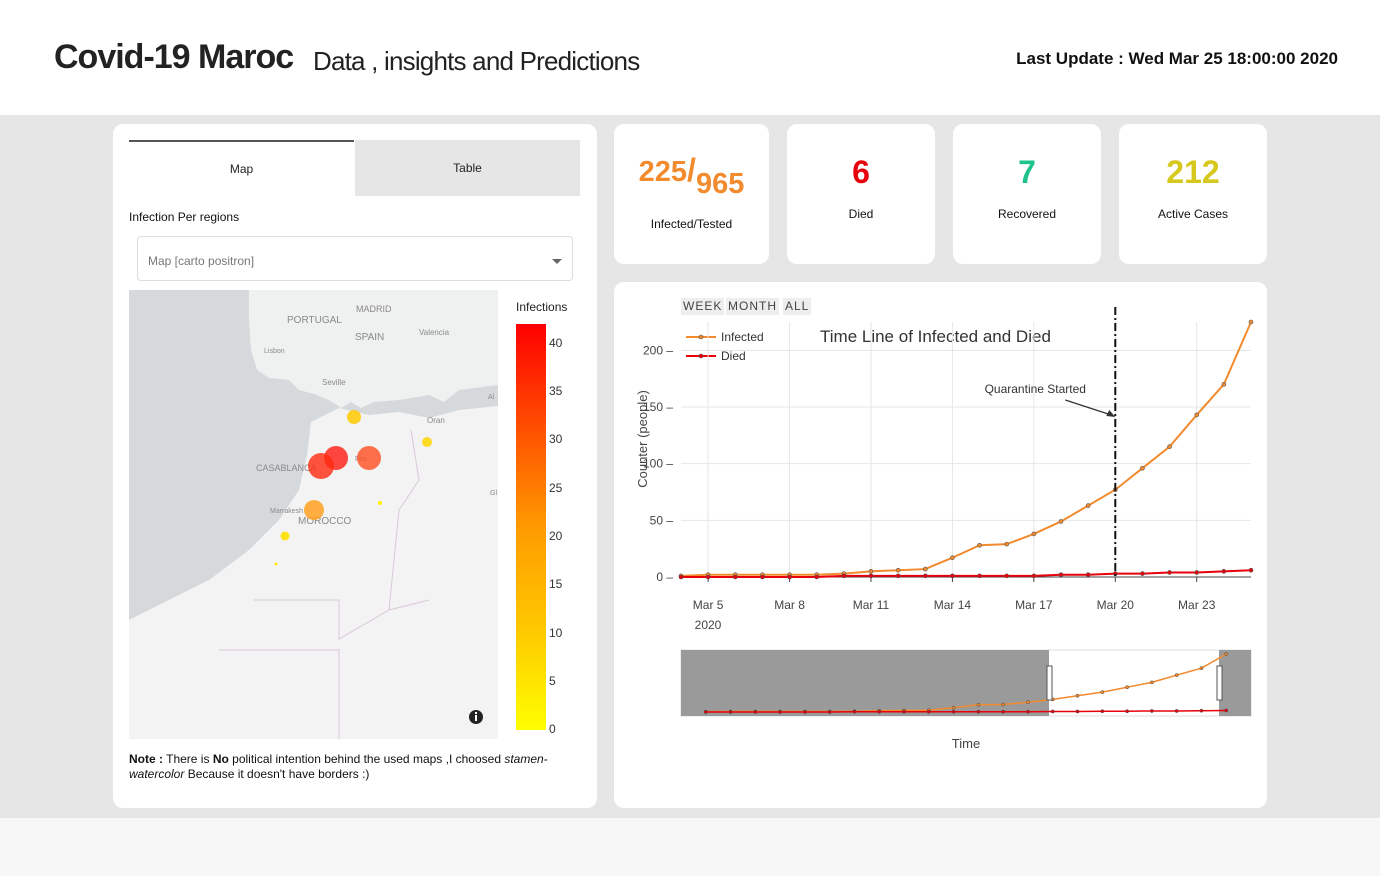 The height and width of the screenshot is (876, 1380). I want to click on note-bold: Note :, so click(146, 759).